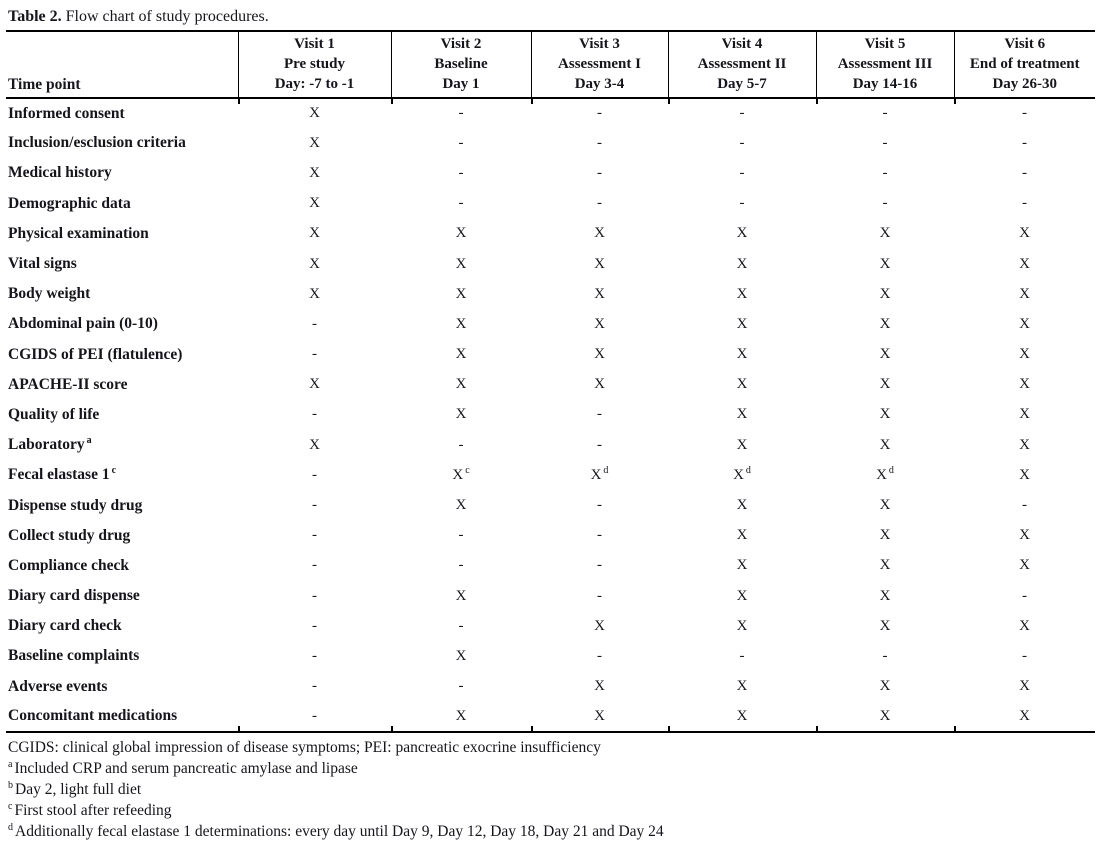  What do you see at coordinates (885, 44) in the screenshot?
I see `visit-visit-label: Visit 5` at bounding box center [885, 44].